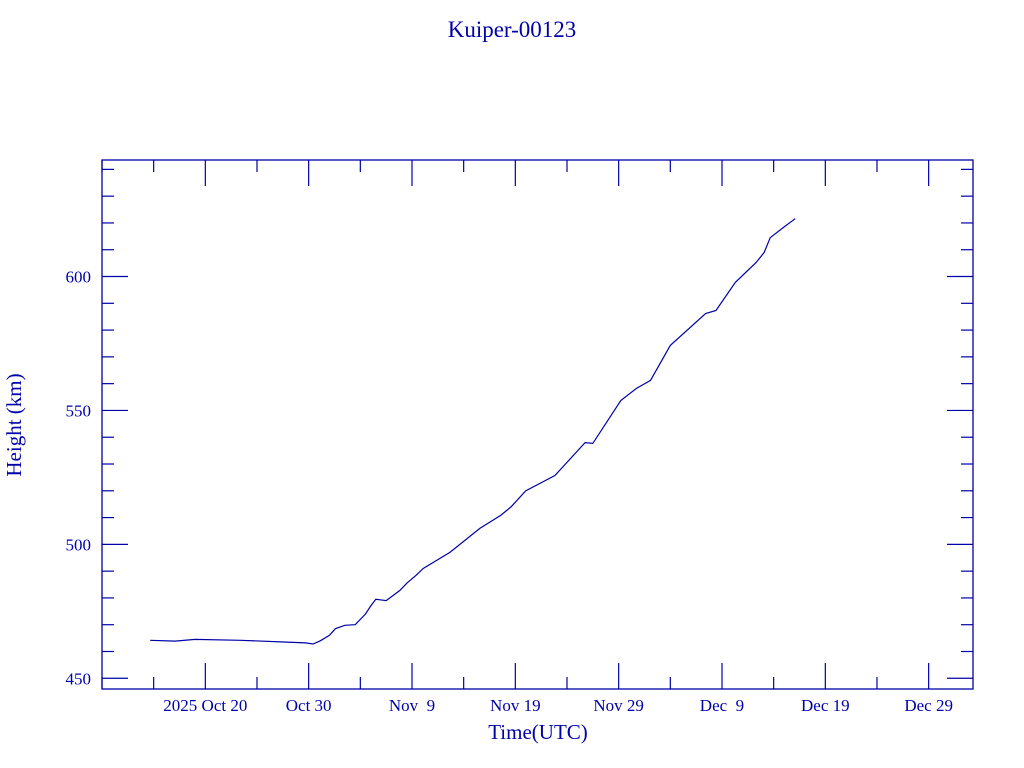 This screenshot has width=1024, height=768. Describe the element at coordinates (618, 705) in the screenshot. I see `x-tick-label: Nov 29` at that location.